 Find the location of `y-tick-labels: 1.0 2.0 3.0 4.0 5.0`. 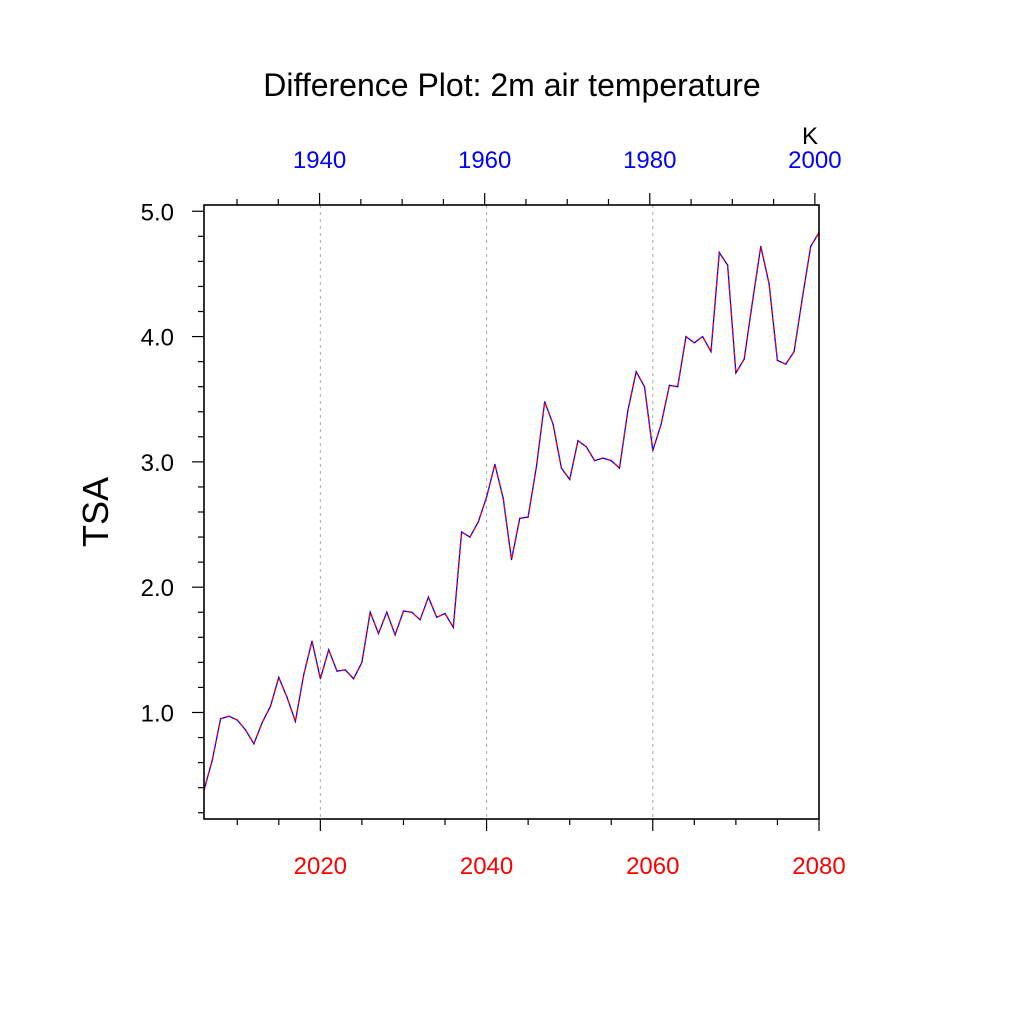

y-tick-labels: 1.0 2.0 3.0 4.0 5.0 is located at coordinates (157, 463).